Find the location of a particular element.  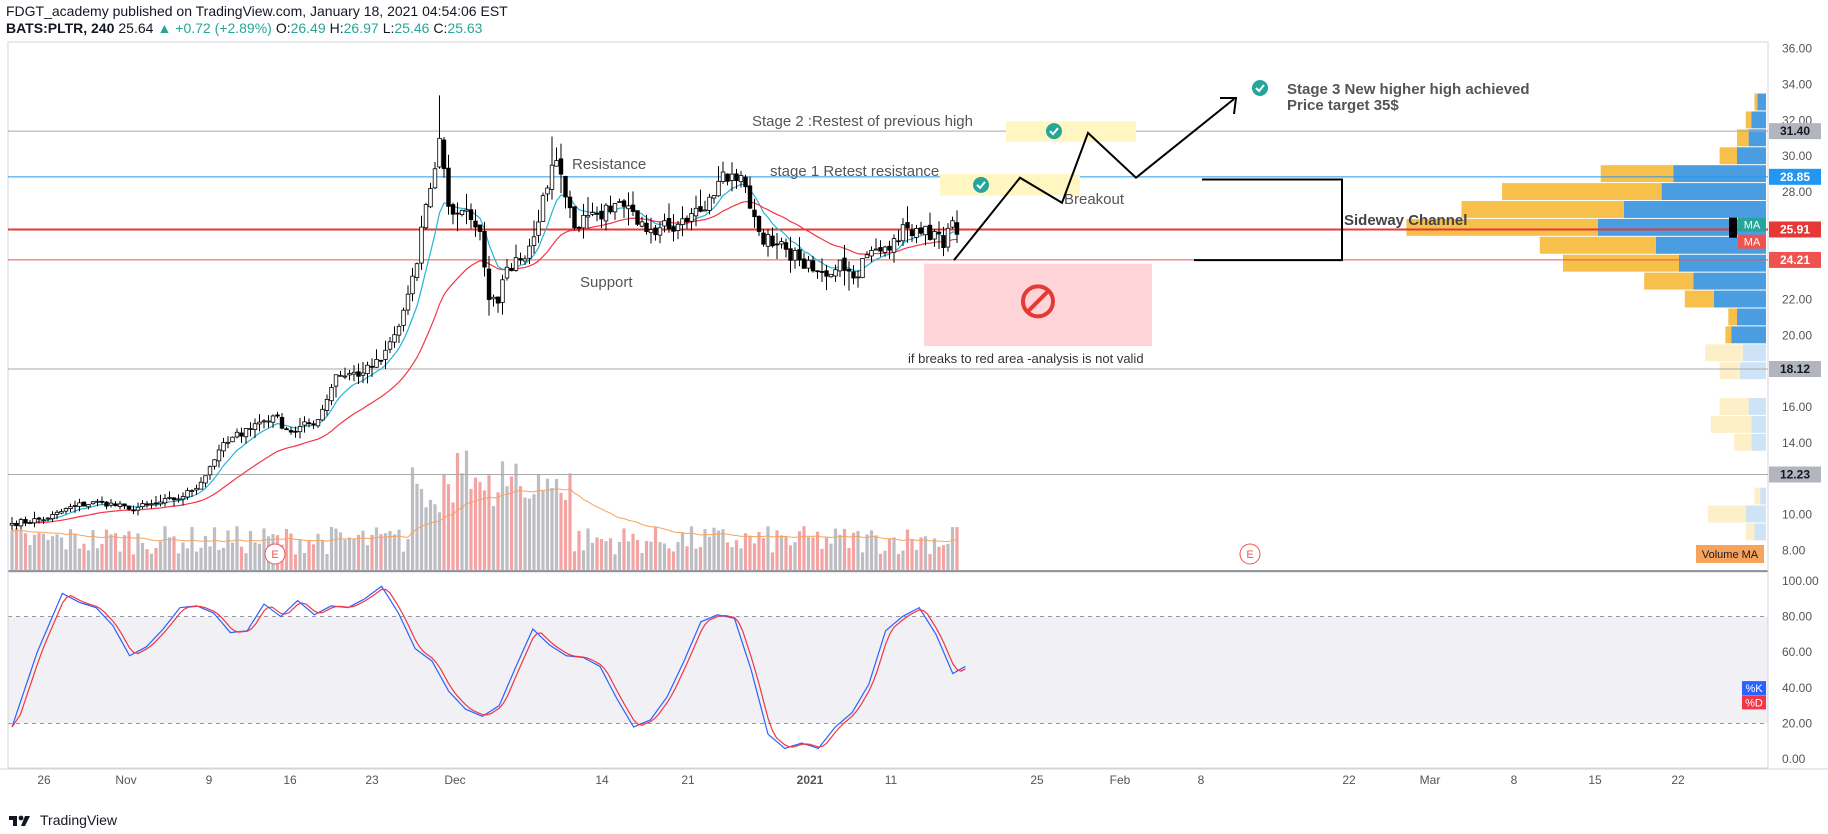

price-level-label: 24.21 is located at coordinates (1795, 260).